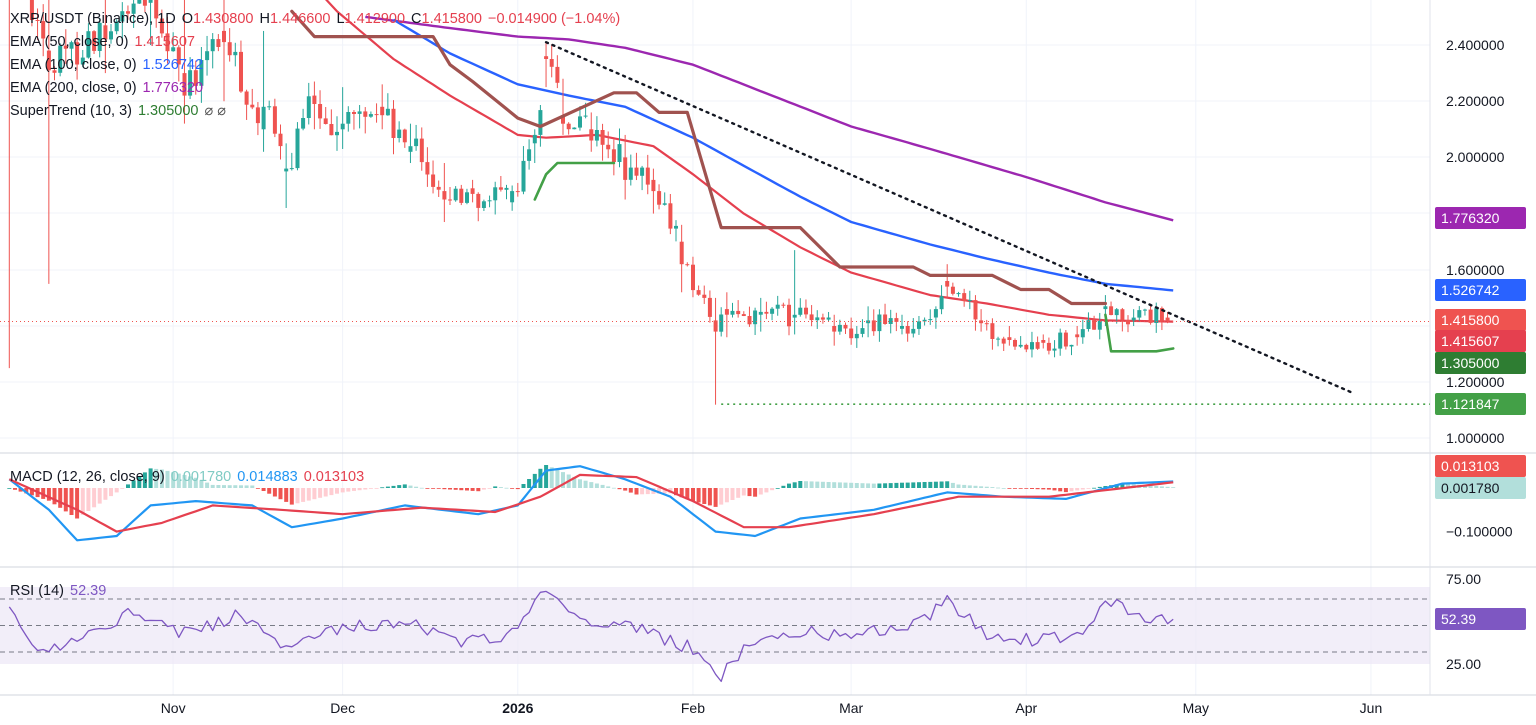 The height and width of the screenshot is (725, 1536). Describe the element at coordinates (1470, 488) in the screenshot. I see `macd-hist-tag: 0.001780` at that location.